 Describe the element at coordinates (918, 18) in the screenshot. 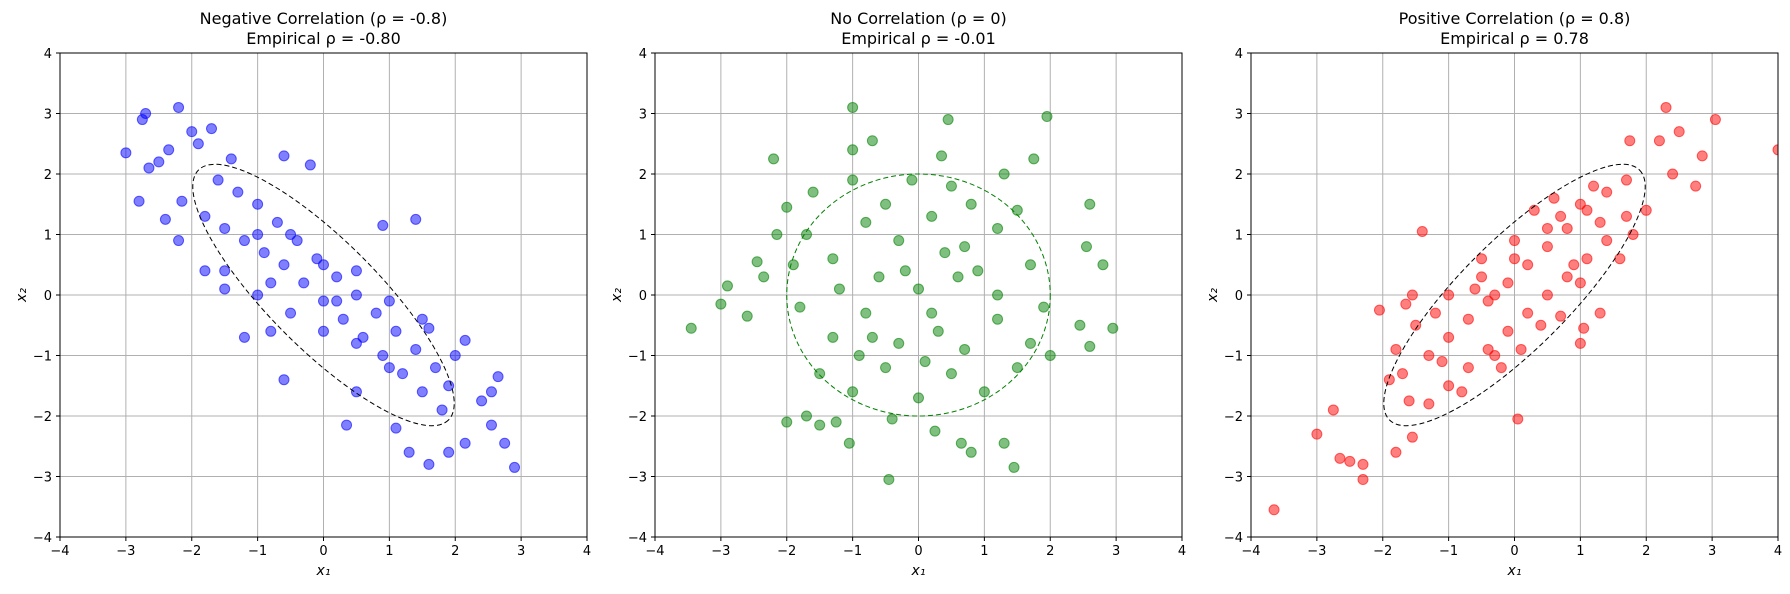

I see `chart-title: No Correlation (ρ = 0)` at that location.